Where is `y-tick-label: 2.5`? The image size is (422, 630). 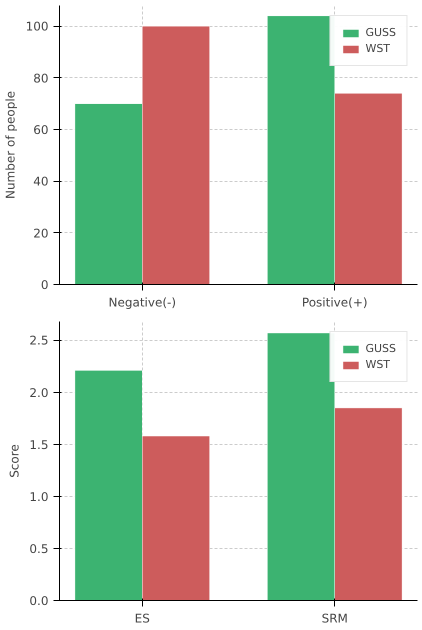 y-tick-label: 2.5 is located at coordinates (39, 341).